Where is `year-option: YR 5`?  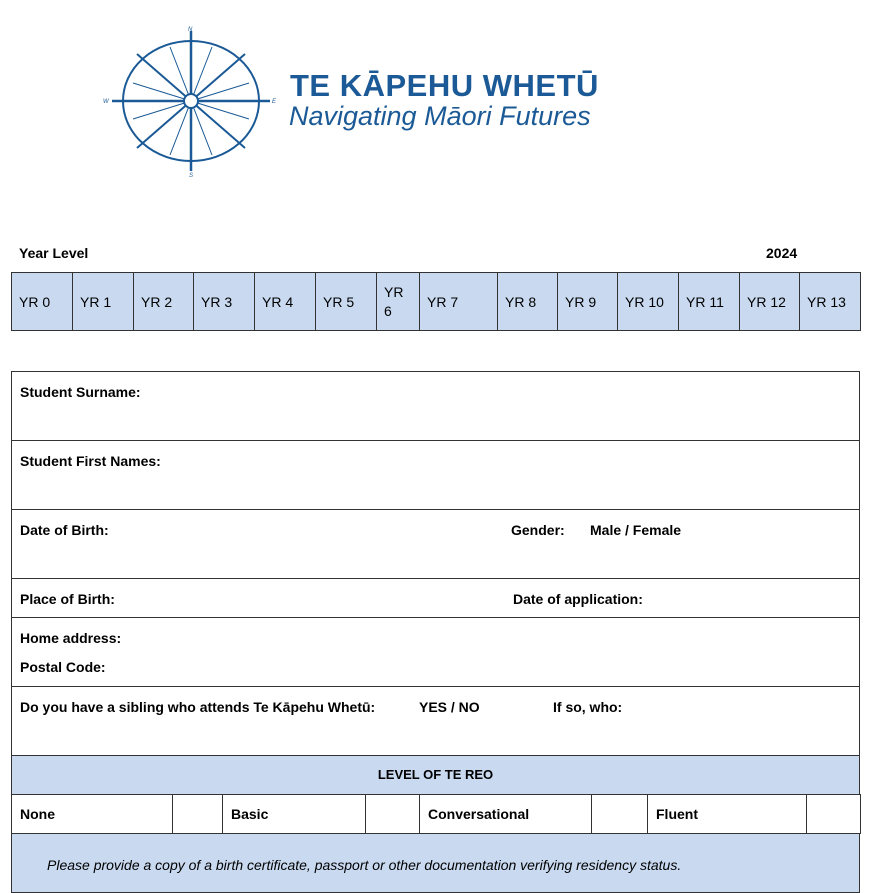 year-option: YR 5 is located at coordinates (346, 301).